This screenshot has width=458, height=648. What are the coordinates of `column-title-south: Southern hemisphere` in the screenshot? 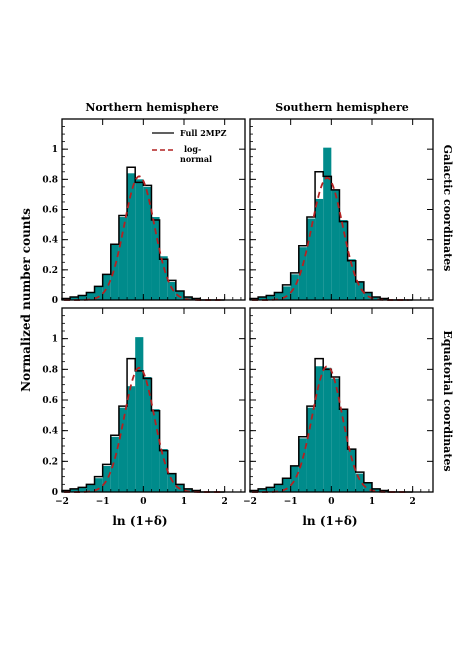 It's located at (341, 107).